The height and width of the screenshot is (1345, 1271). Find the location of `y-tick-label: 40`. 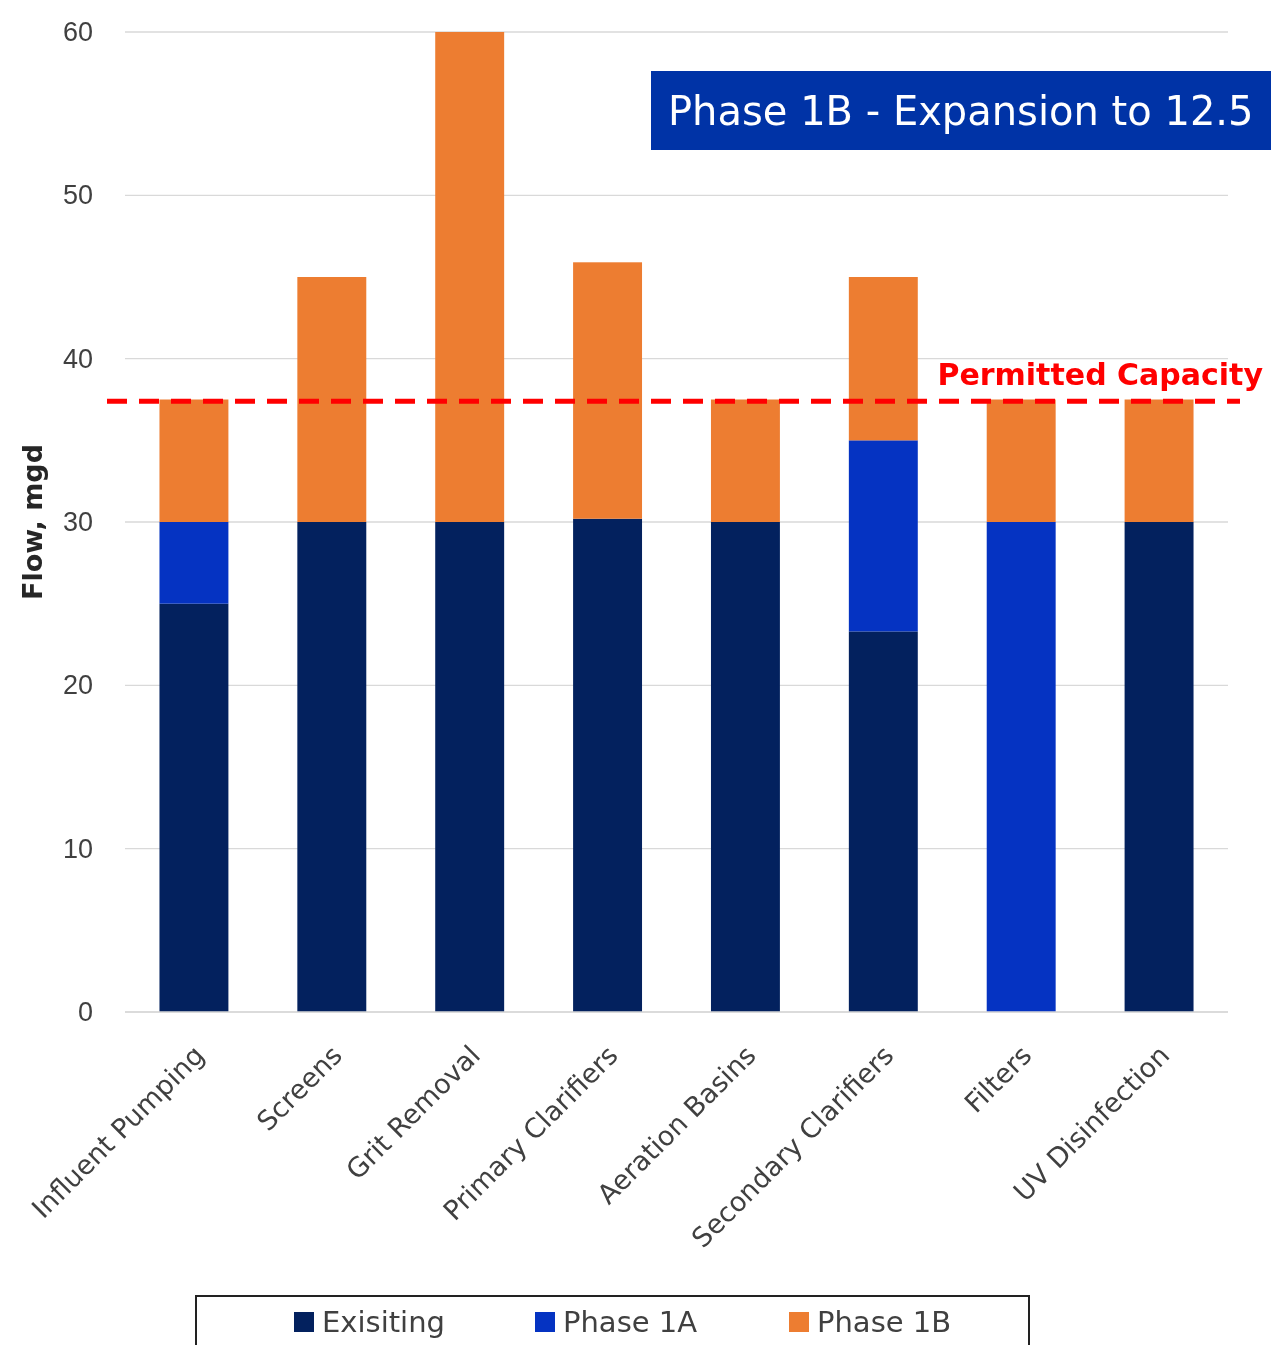

y-tick-label: 40 is located at coordinates (77, 358).